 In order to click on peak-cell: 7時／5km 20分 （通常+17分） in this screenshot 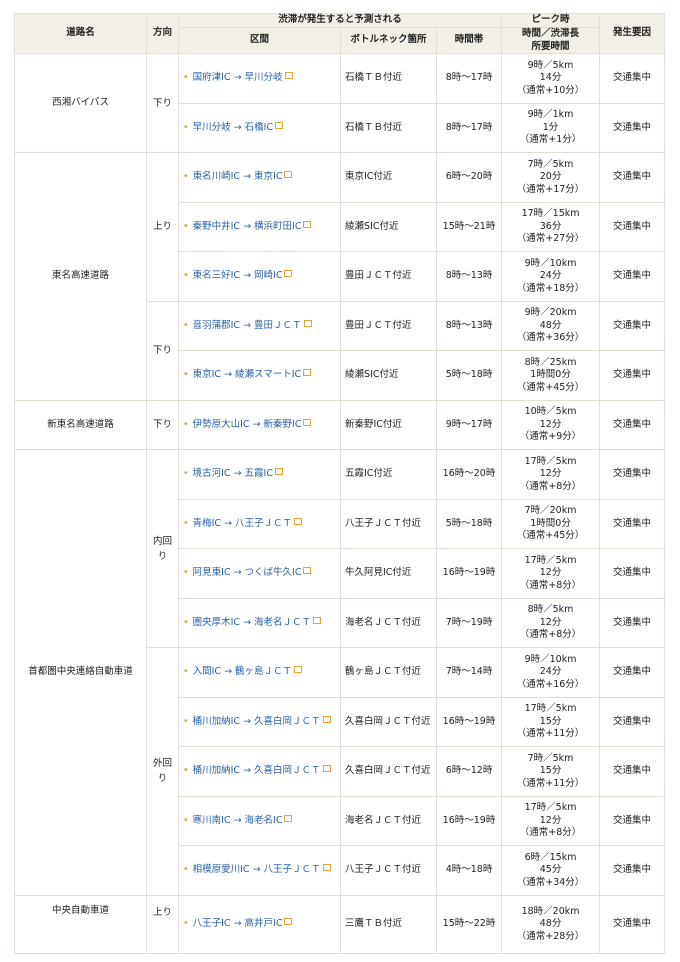, I will do `click(551, 177)`.